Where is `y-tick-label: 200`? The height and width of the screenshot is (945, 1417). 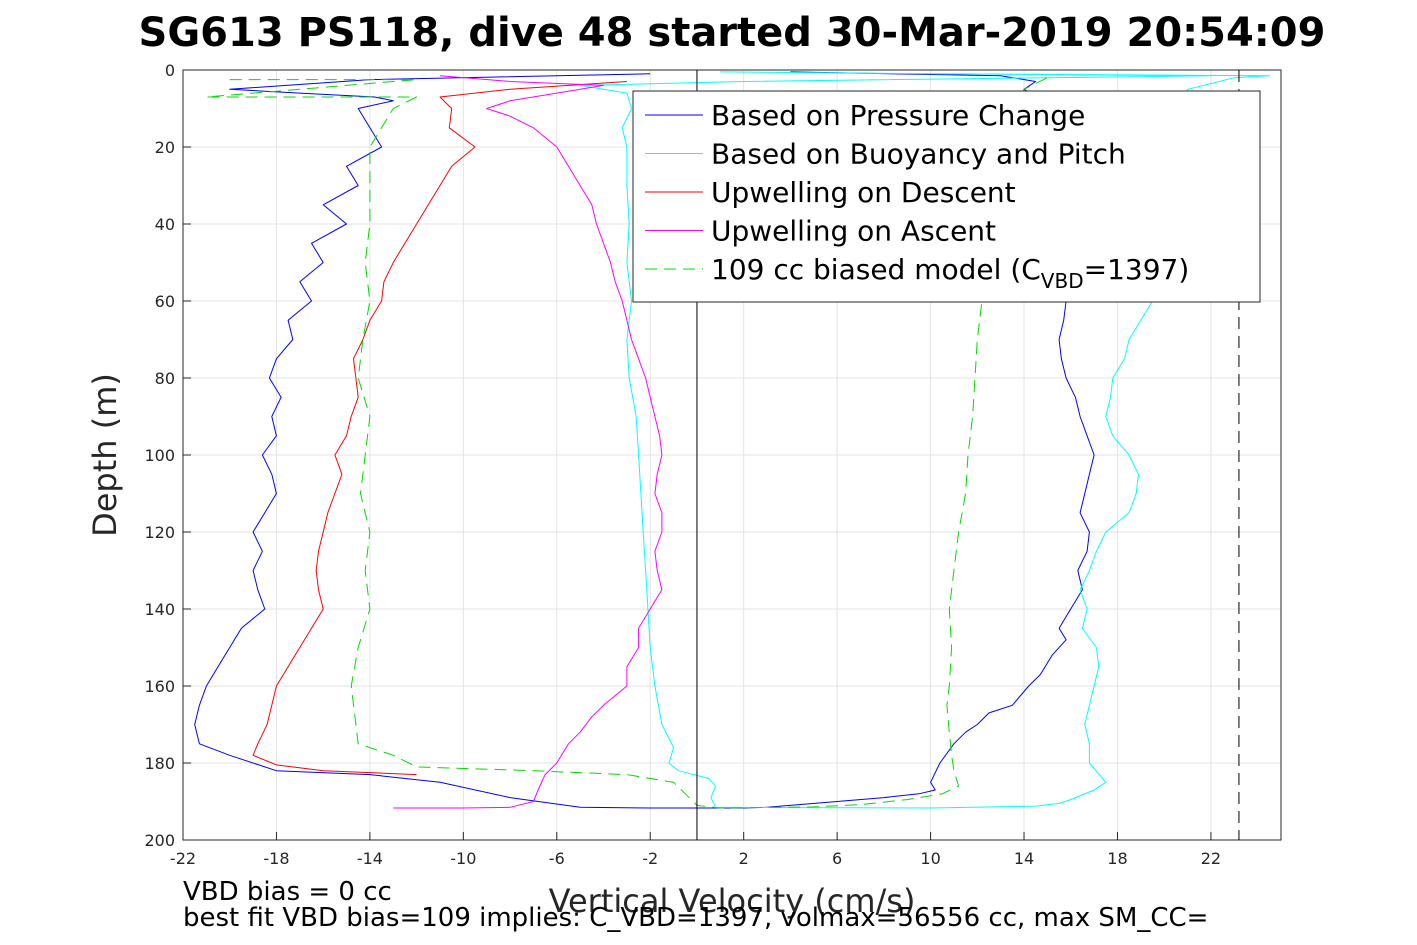
y-tick-label: 200 is located at coordinates (159, 840).